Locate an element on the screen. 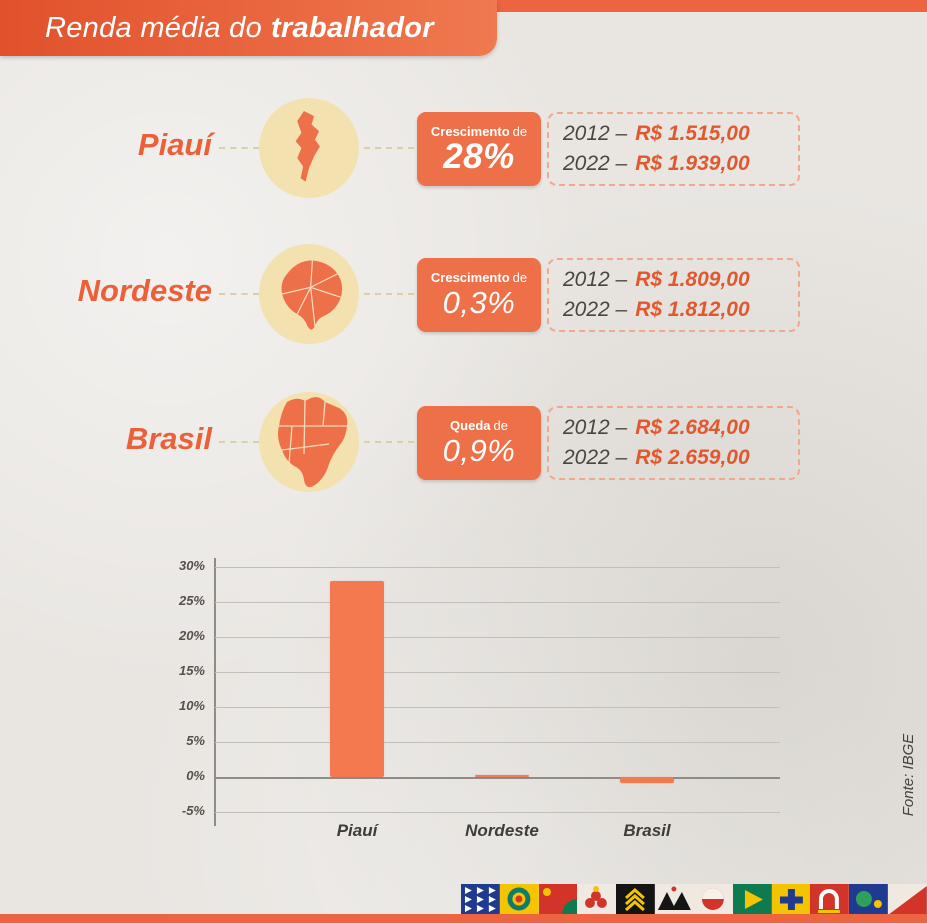  x-category-label: Brasil is located at coordinates (647, 830).